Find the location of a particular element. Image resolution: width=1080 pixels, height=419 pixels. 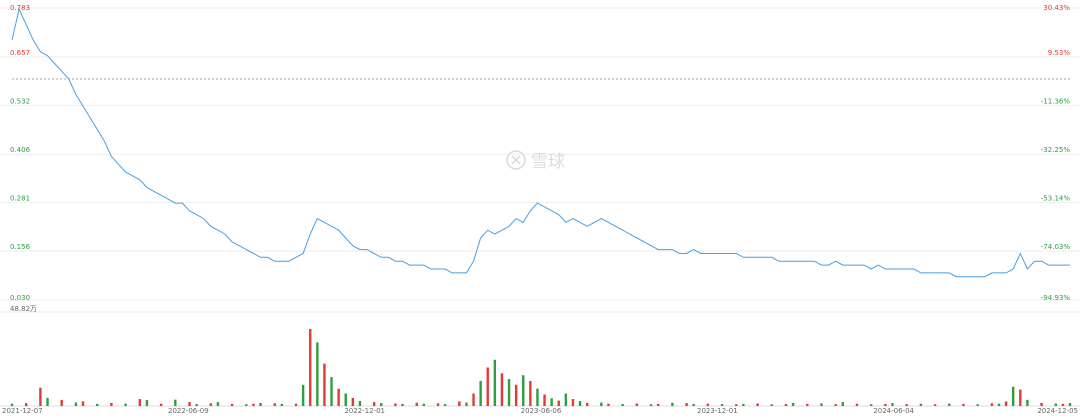

y2-tick-label: 30.43% is located at coordinates (1056, 8).